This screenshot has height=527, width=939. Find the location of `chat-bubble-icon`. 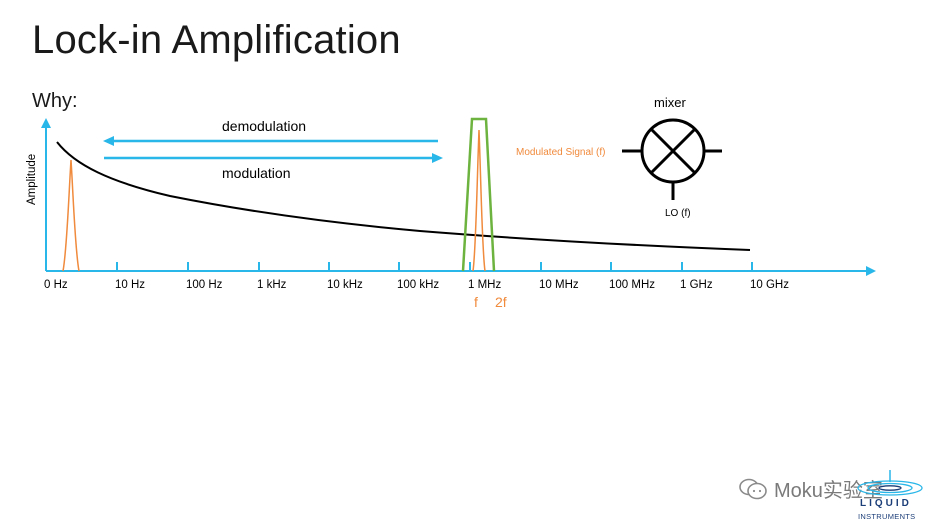

chat-bubble-icon is located at coordinates (753, 489).